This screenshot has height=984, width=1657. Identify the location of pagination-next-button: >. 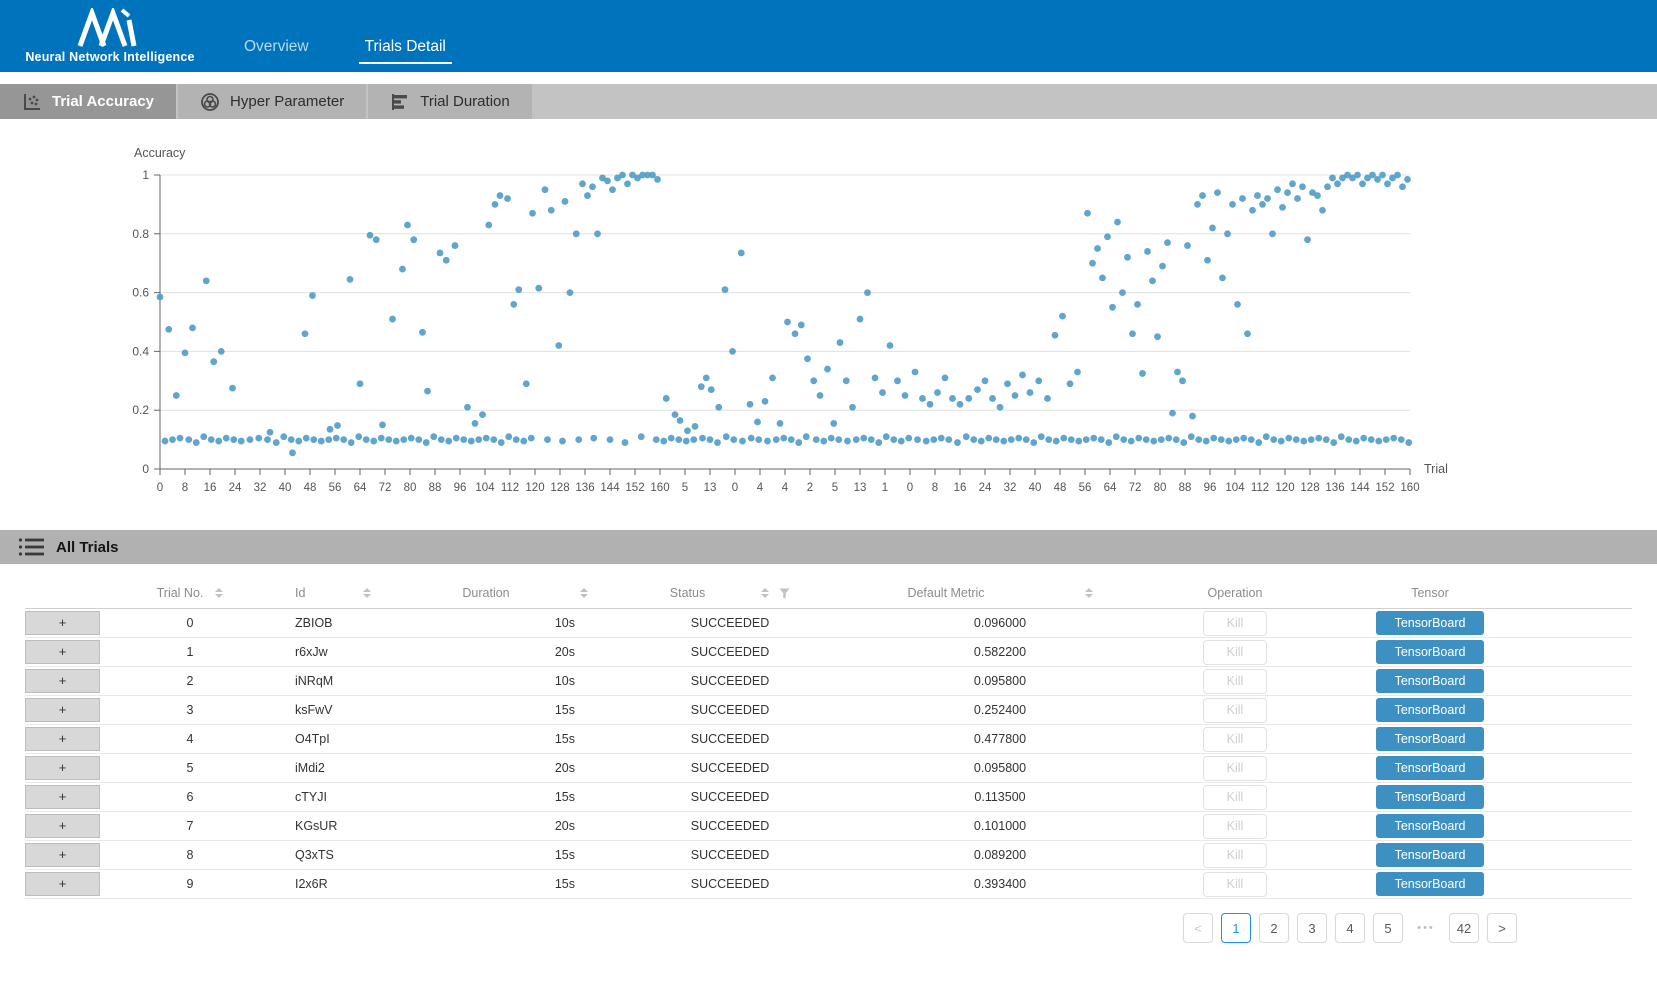
(1502, 928).